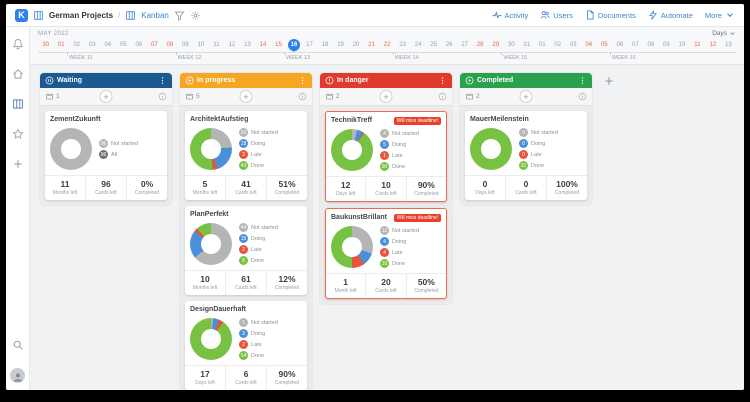 This screenshot has height=402, width=750. Describe the element at coordinates (246, 309) in the screenshot. I see `card-header: DesignDauerhaft` at that location.